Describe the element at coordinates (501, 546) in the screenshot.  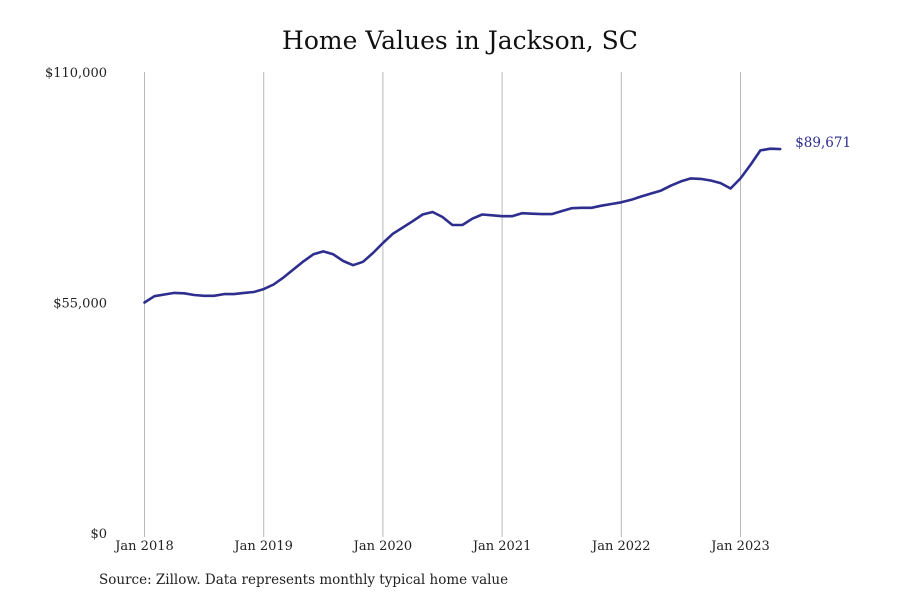
I see `x-tick-label: Jan 2021` at that location.